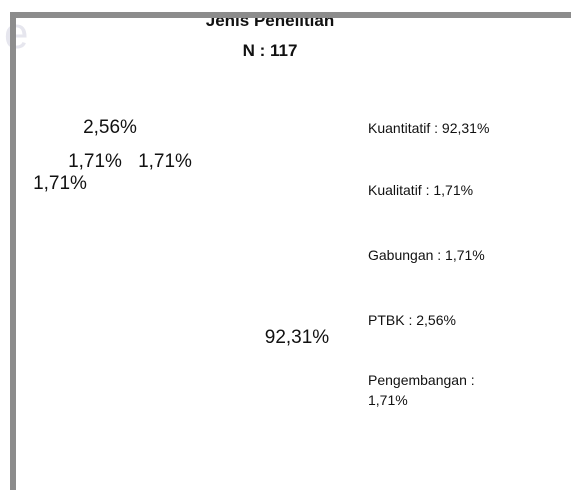 The image size is (571, 490). I want to click on frame-left, so click(13, 251).